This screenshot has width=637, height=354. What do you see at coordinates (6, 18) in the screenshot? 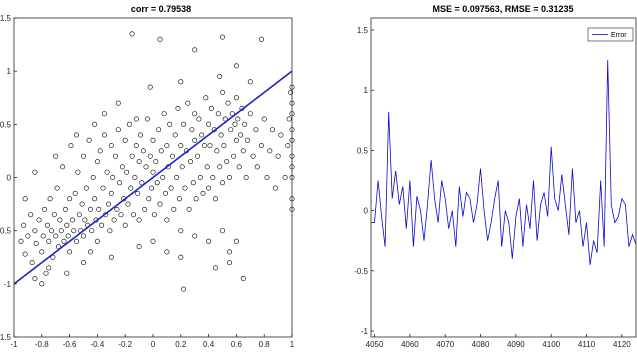
I see `y-tick-label: 1.5` at bounding box center [6, 18].